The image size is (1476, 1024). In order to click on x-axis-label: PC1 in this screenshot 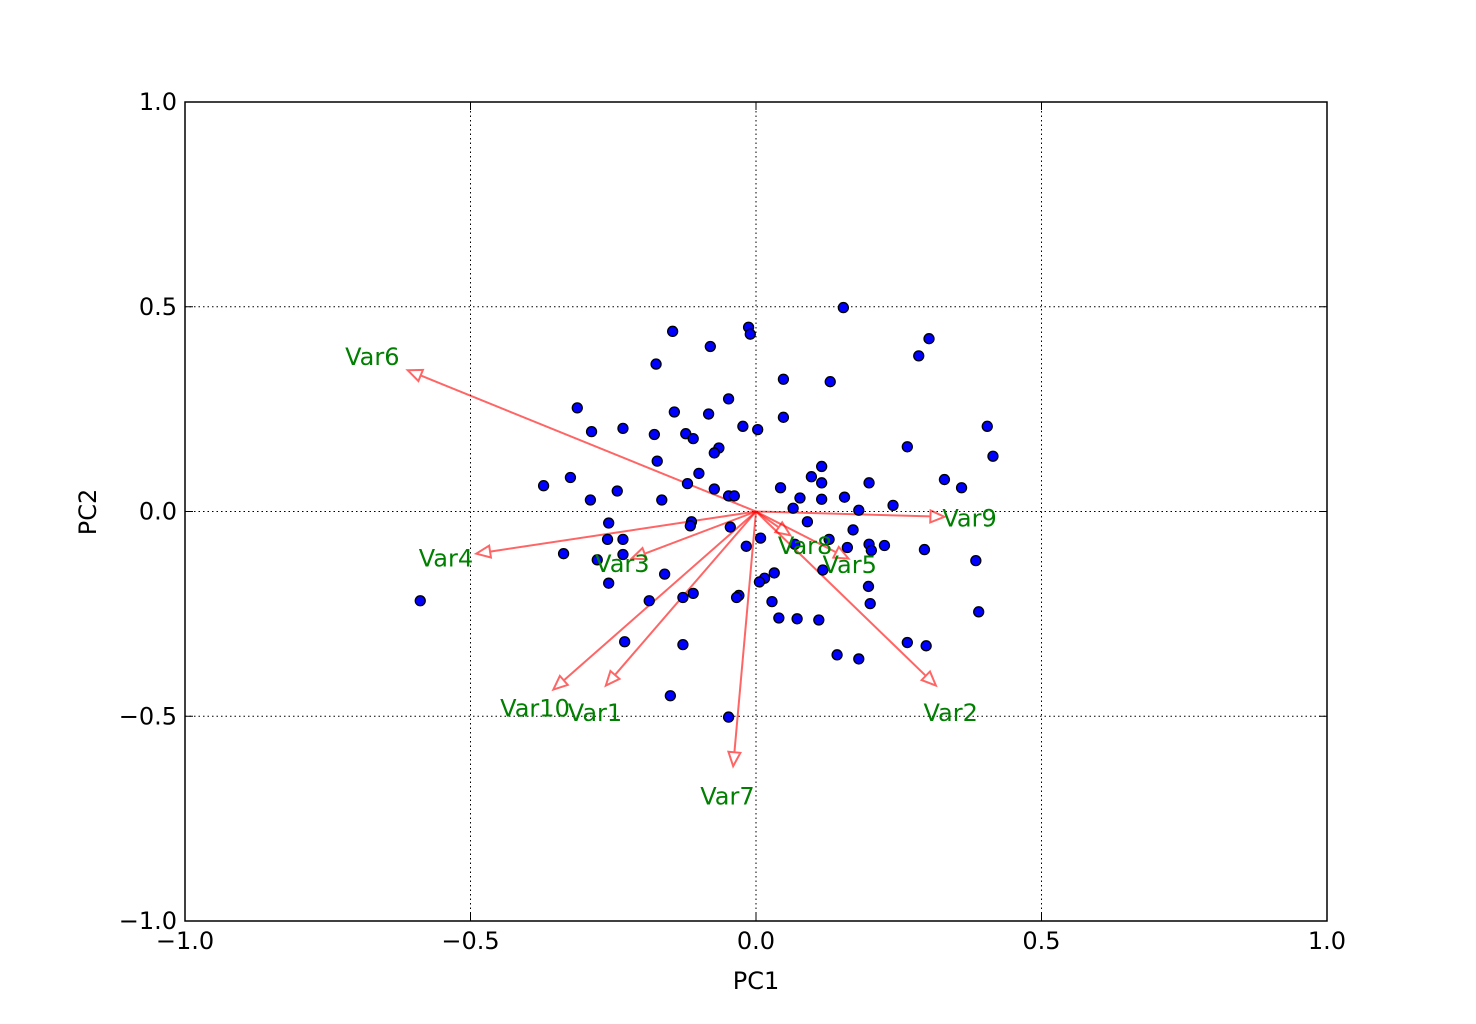, I will do `click(756, 981)`.